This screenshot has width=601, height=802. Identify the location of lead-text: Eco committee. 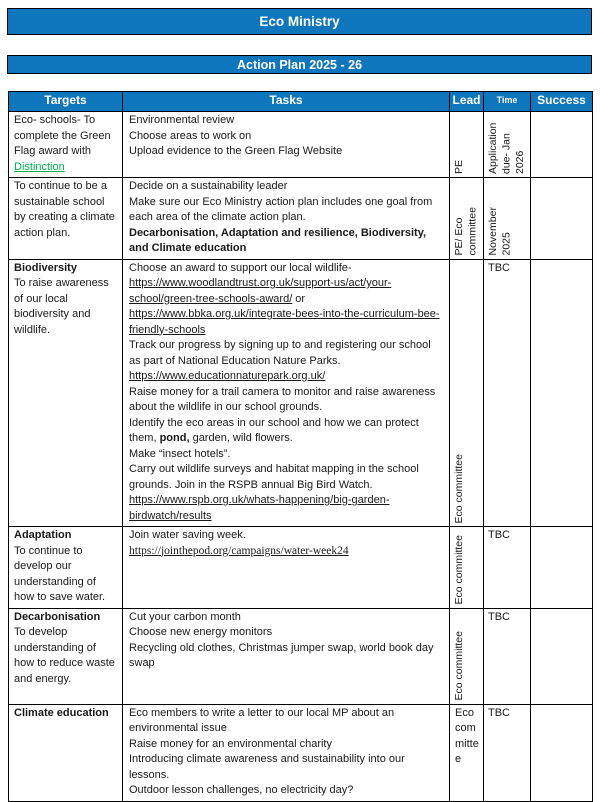
(467, 736).